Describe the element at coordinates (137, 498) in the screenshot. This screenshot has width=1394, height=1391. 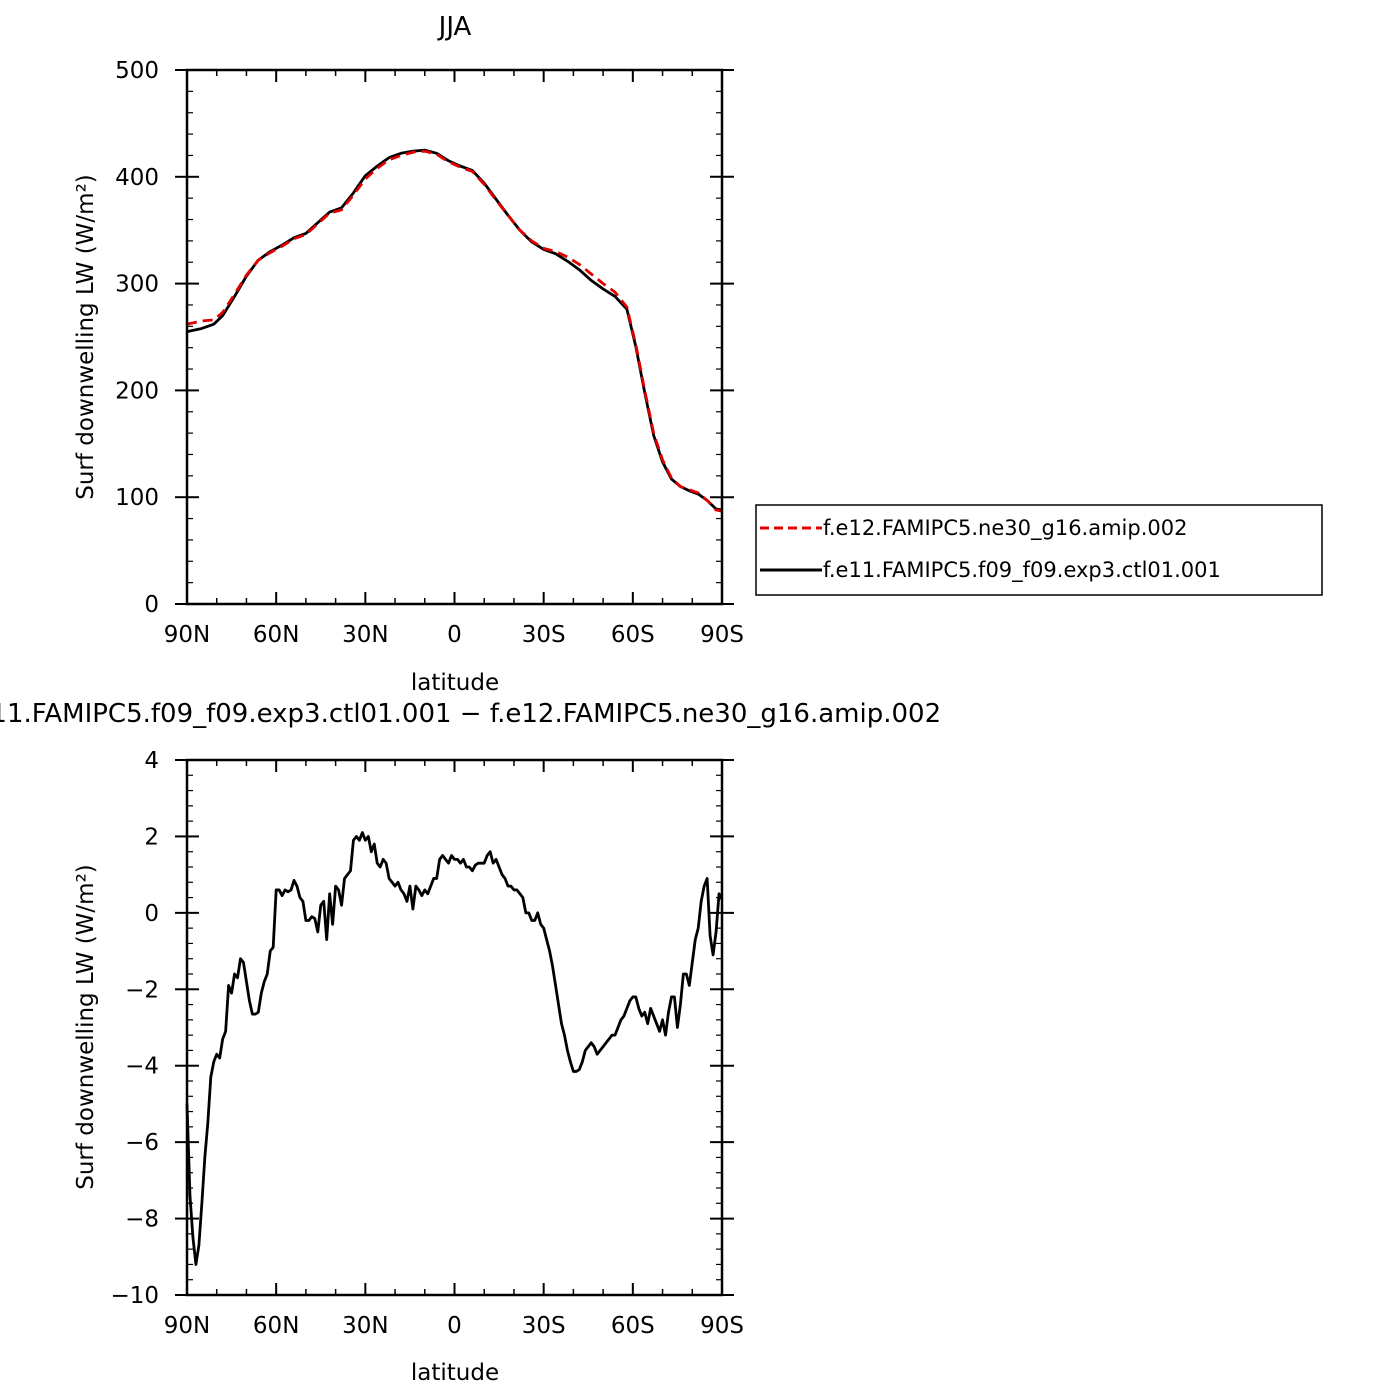
I see `top-y-tick-label: 100` at that location.